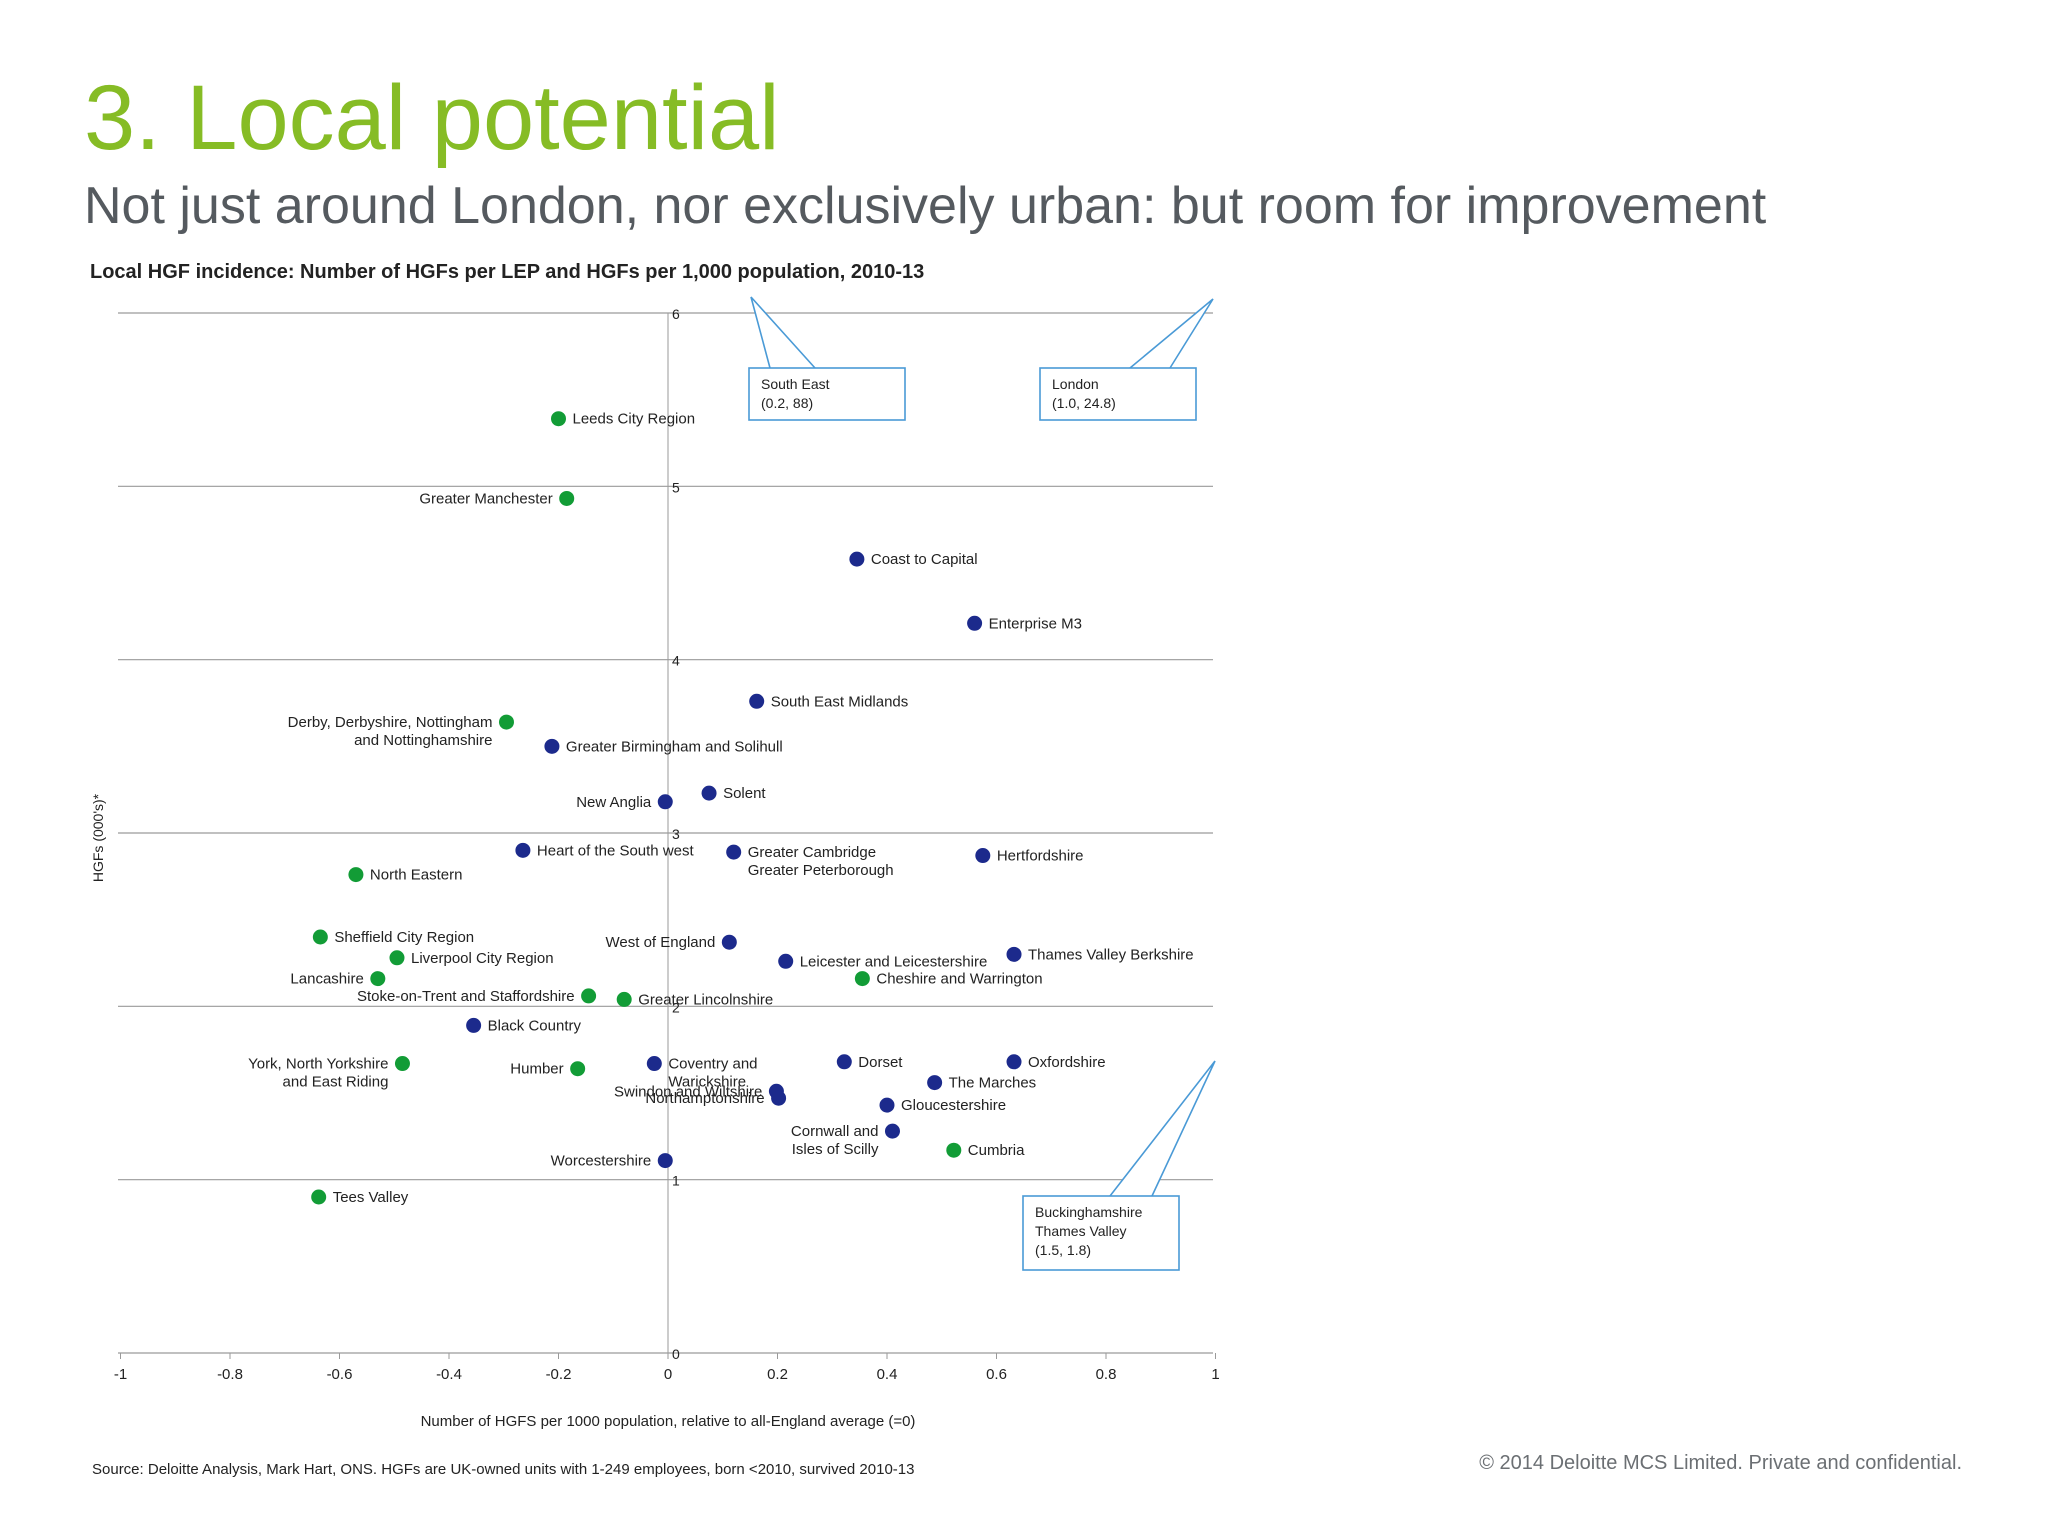 Image resolution: width=2048 pixels, height=1536 pixels. What do you see at coordinates (676, 487) in the screenshot?
I see `y-tick-label: 5` at bounding box center [676, 487].